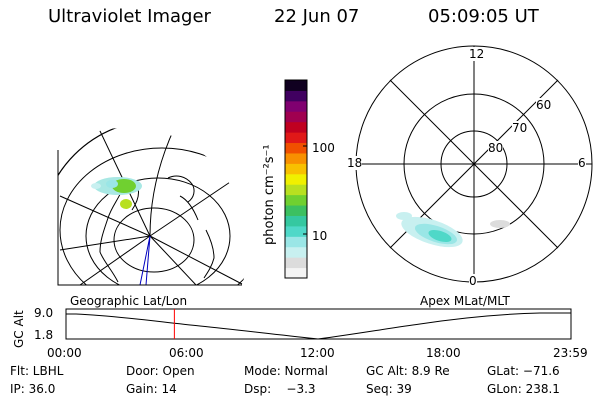 Image resolution: width=600 pixels, height=400 pixels. What do you see at coordinates (483, 16) in the screenshot?
I see `image-time: 05:09:05 UT` at bounding box center [483, 16].